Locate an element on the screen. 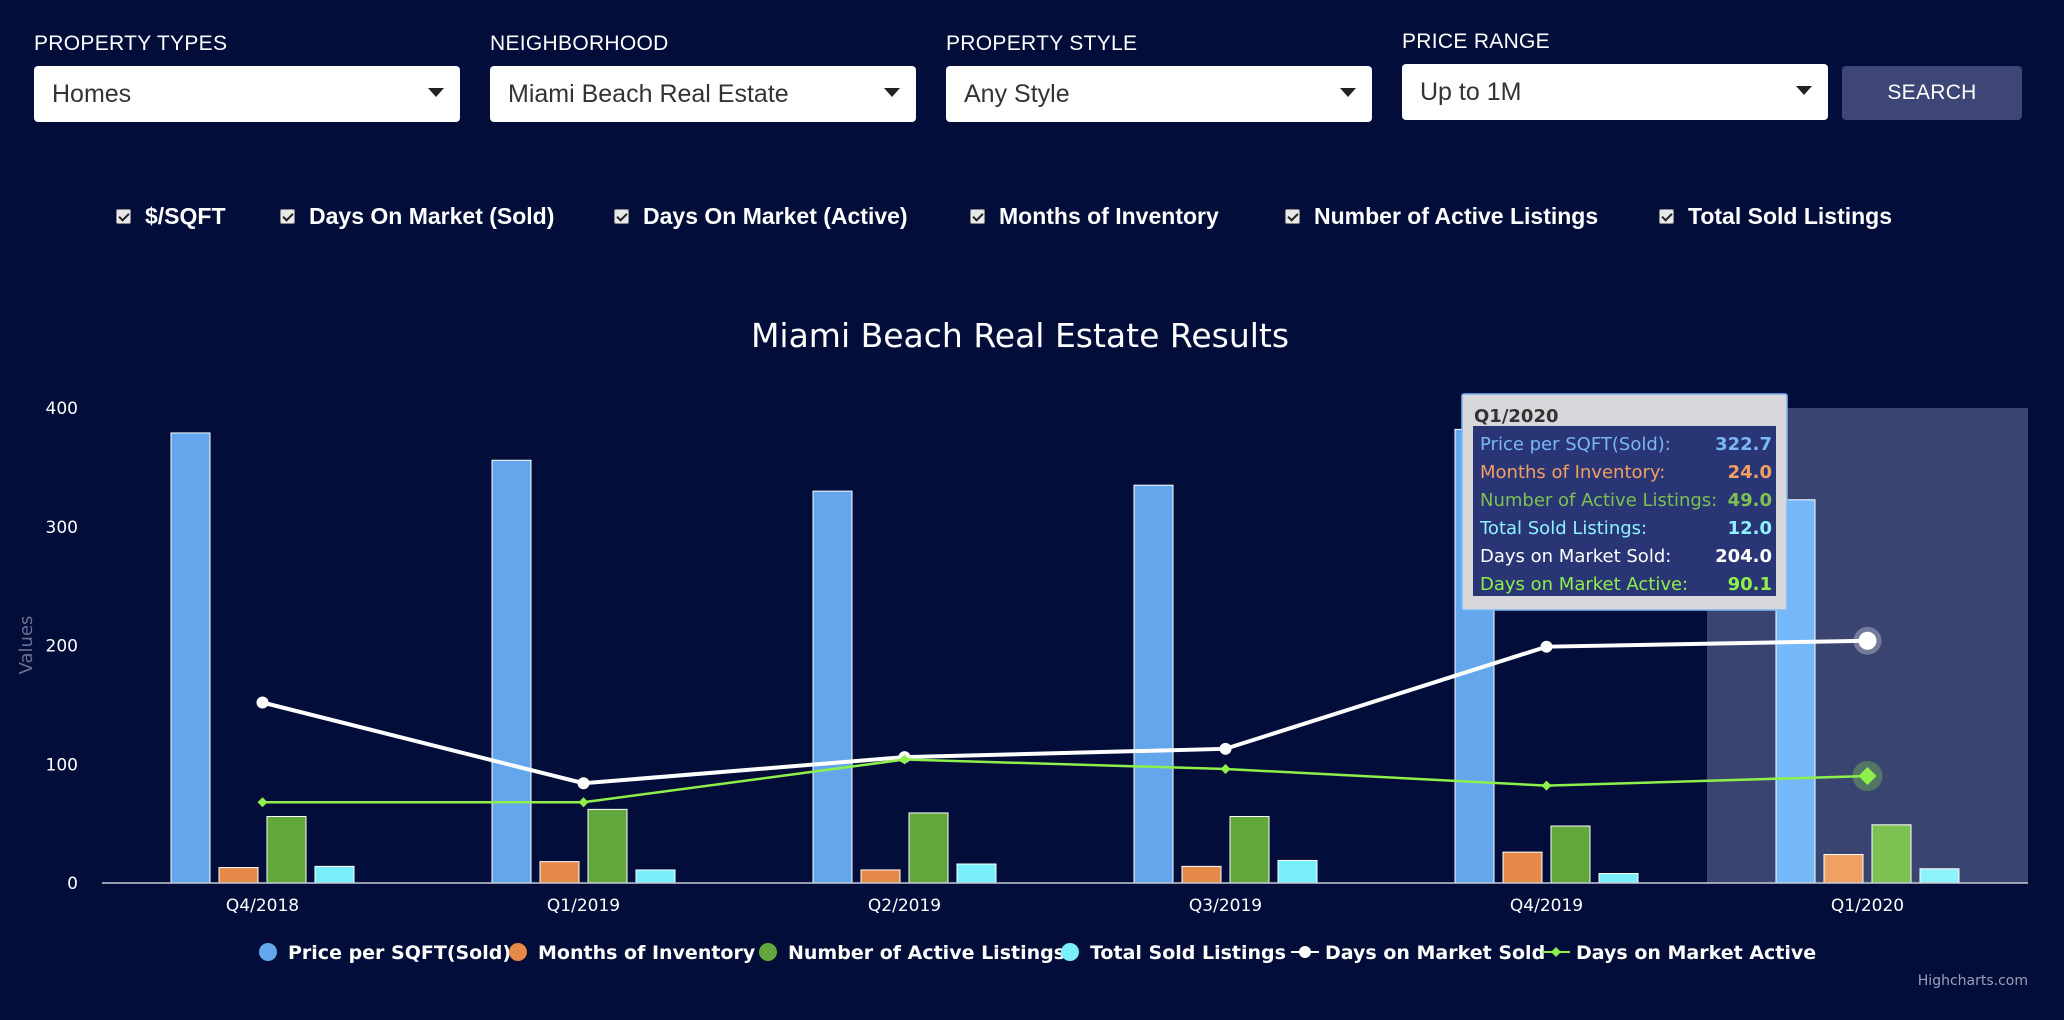 The image size is (2064, 1020). tooltip-row-value: 12.0 is located at coordinates (1750, 528).